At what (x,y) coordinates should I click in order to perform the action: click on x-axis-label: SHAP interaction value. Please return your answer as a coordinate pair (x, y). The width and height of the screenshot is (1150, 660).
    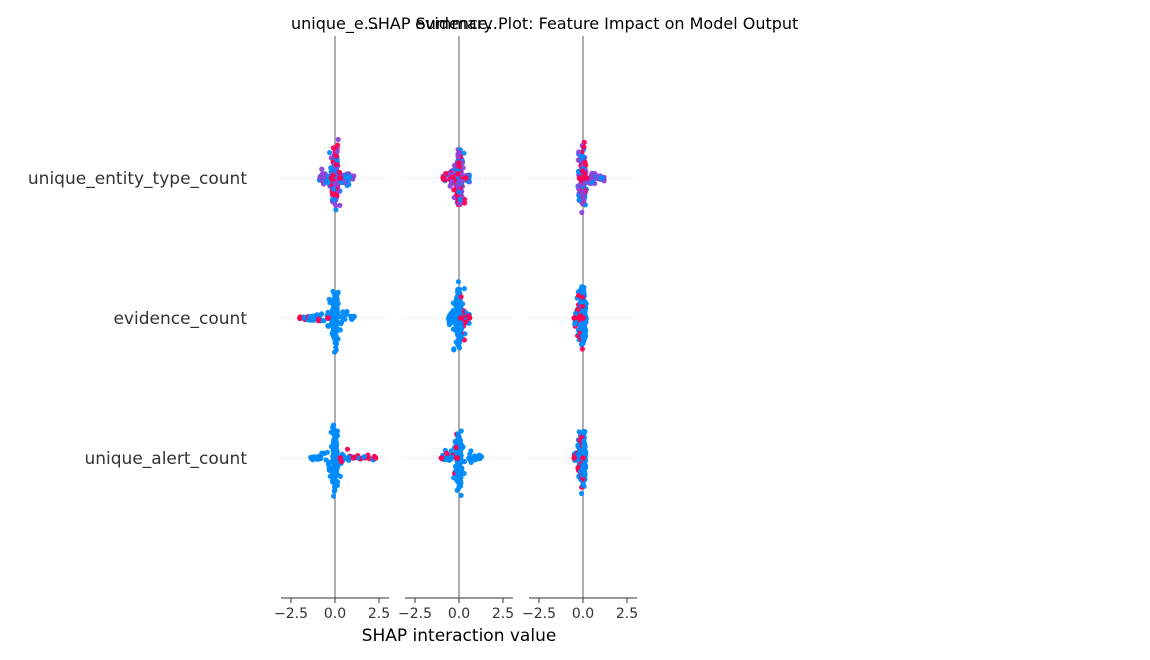
    Looking at the image, I should click on (459, 636).